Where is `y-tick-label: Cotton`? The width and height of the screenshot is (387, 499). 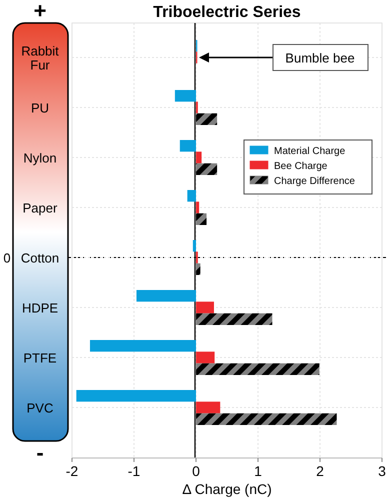
y-tick-label: Cotton is located at coordinates (40, 258).